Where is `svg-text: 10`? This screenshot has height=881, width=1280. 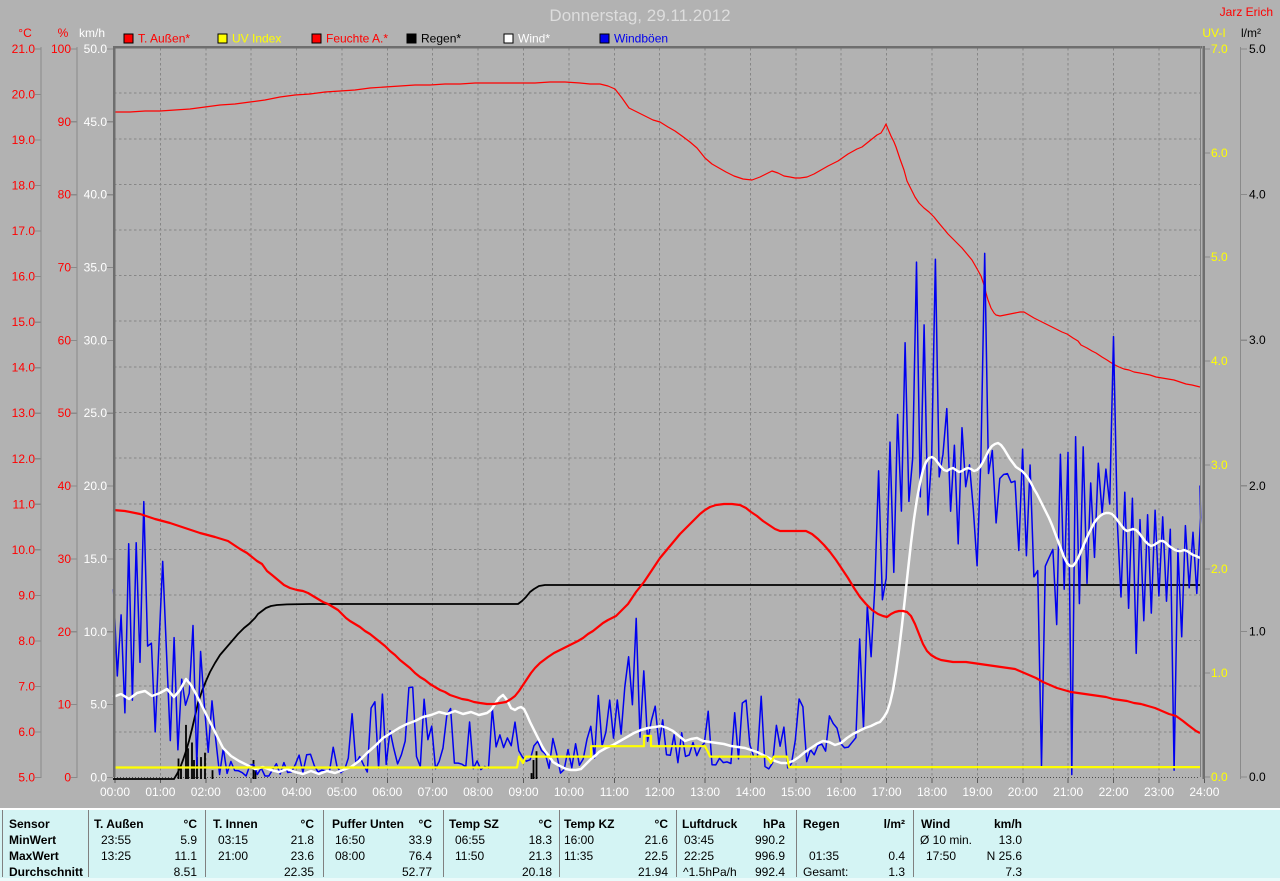 svg-text: 10 is located at coordinates (65, 705).